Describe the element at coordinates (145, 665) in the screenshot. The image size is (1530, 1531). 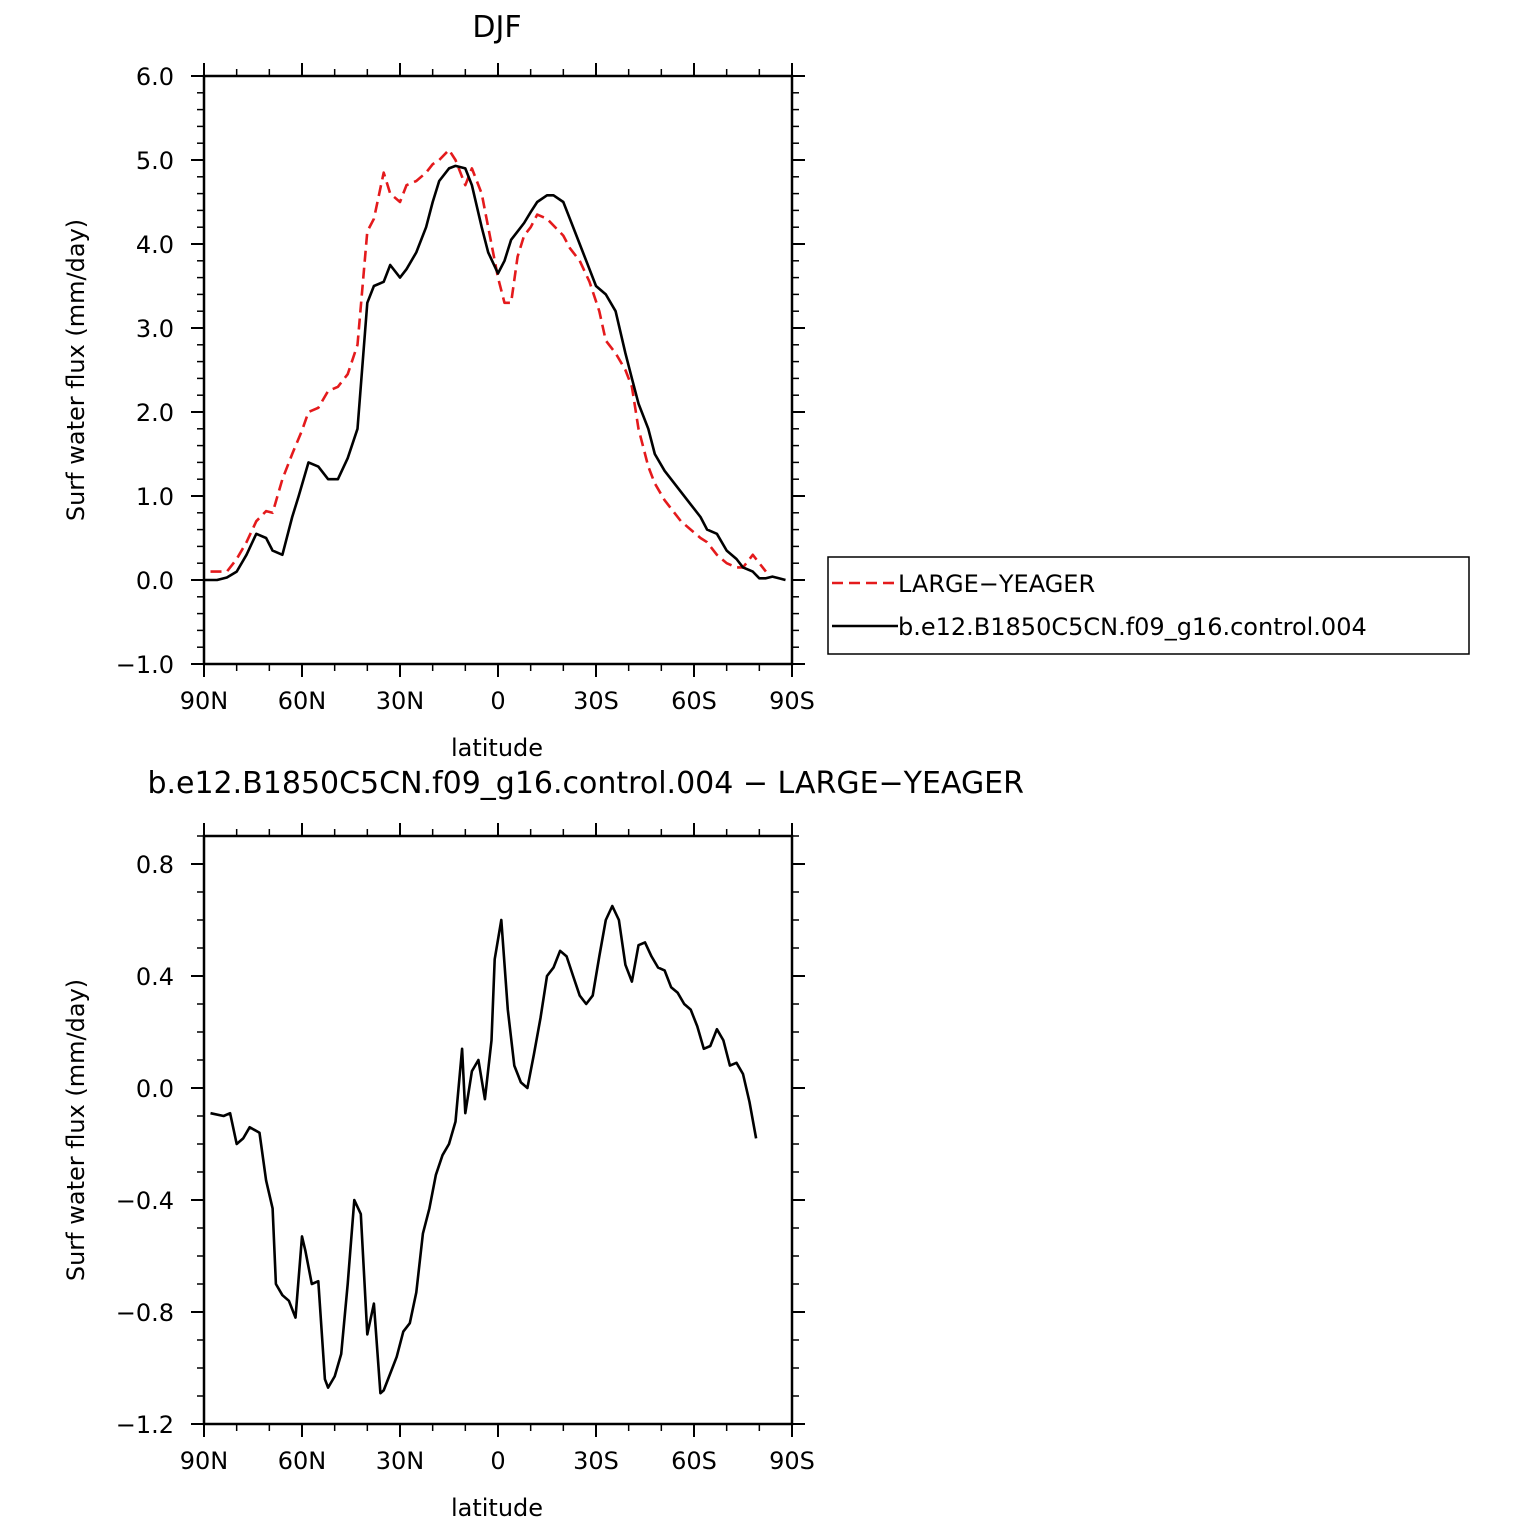
I see `y-tick-label: −1.0` at that location.